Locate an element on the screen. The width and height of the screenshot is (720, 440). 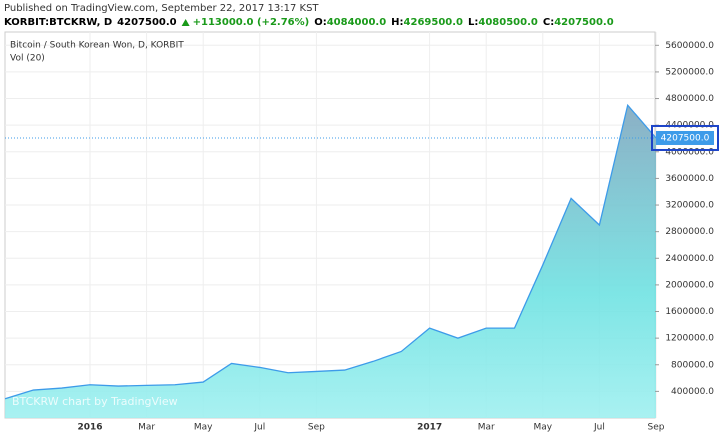
y-tick-label: 2800000.0 is located at coordinates (689, 232).